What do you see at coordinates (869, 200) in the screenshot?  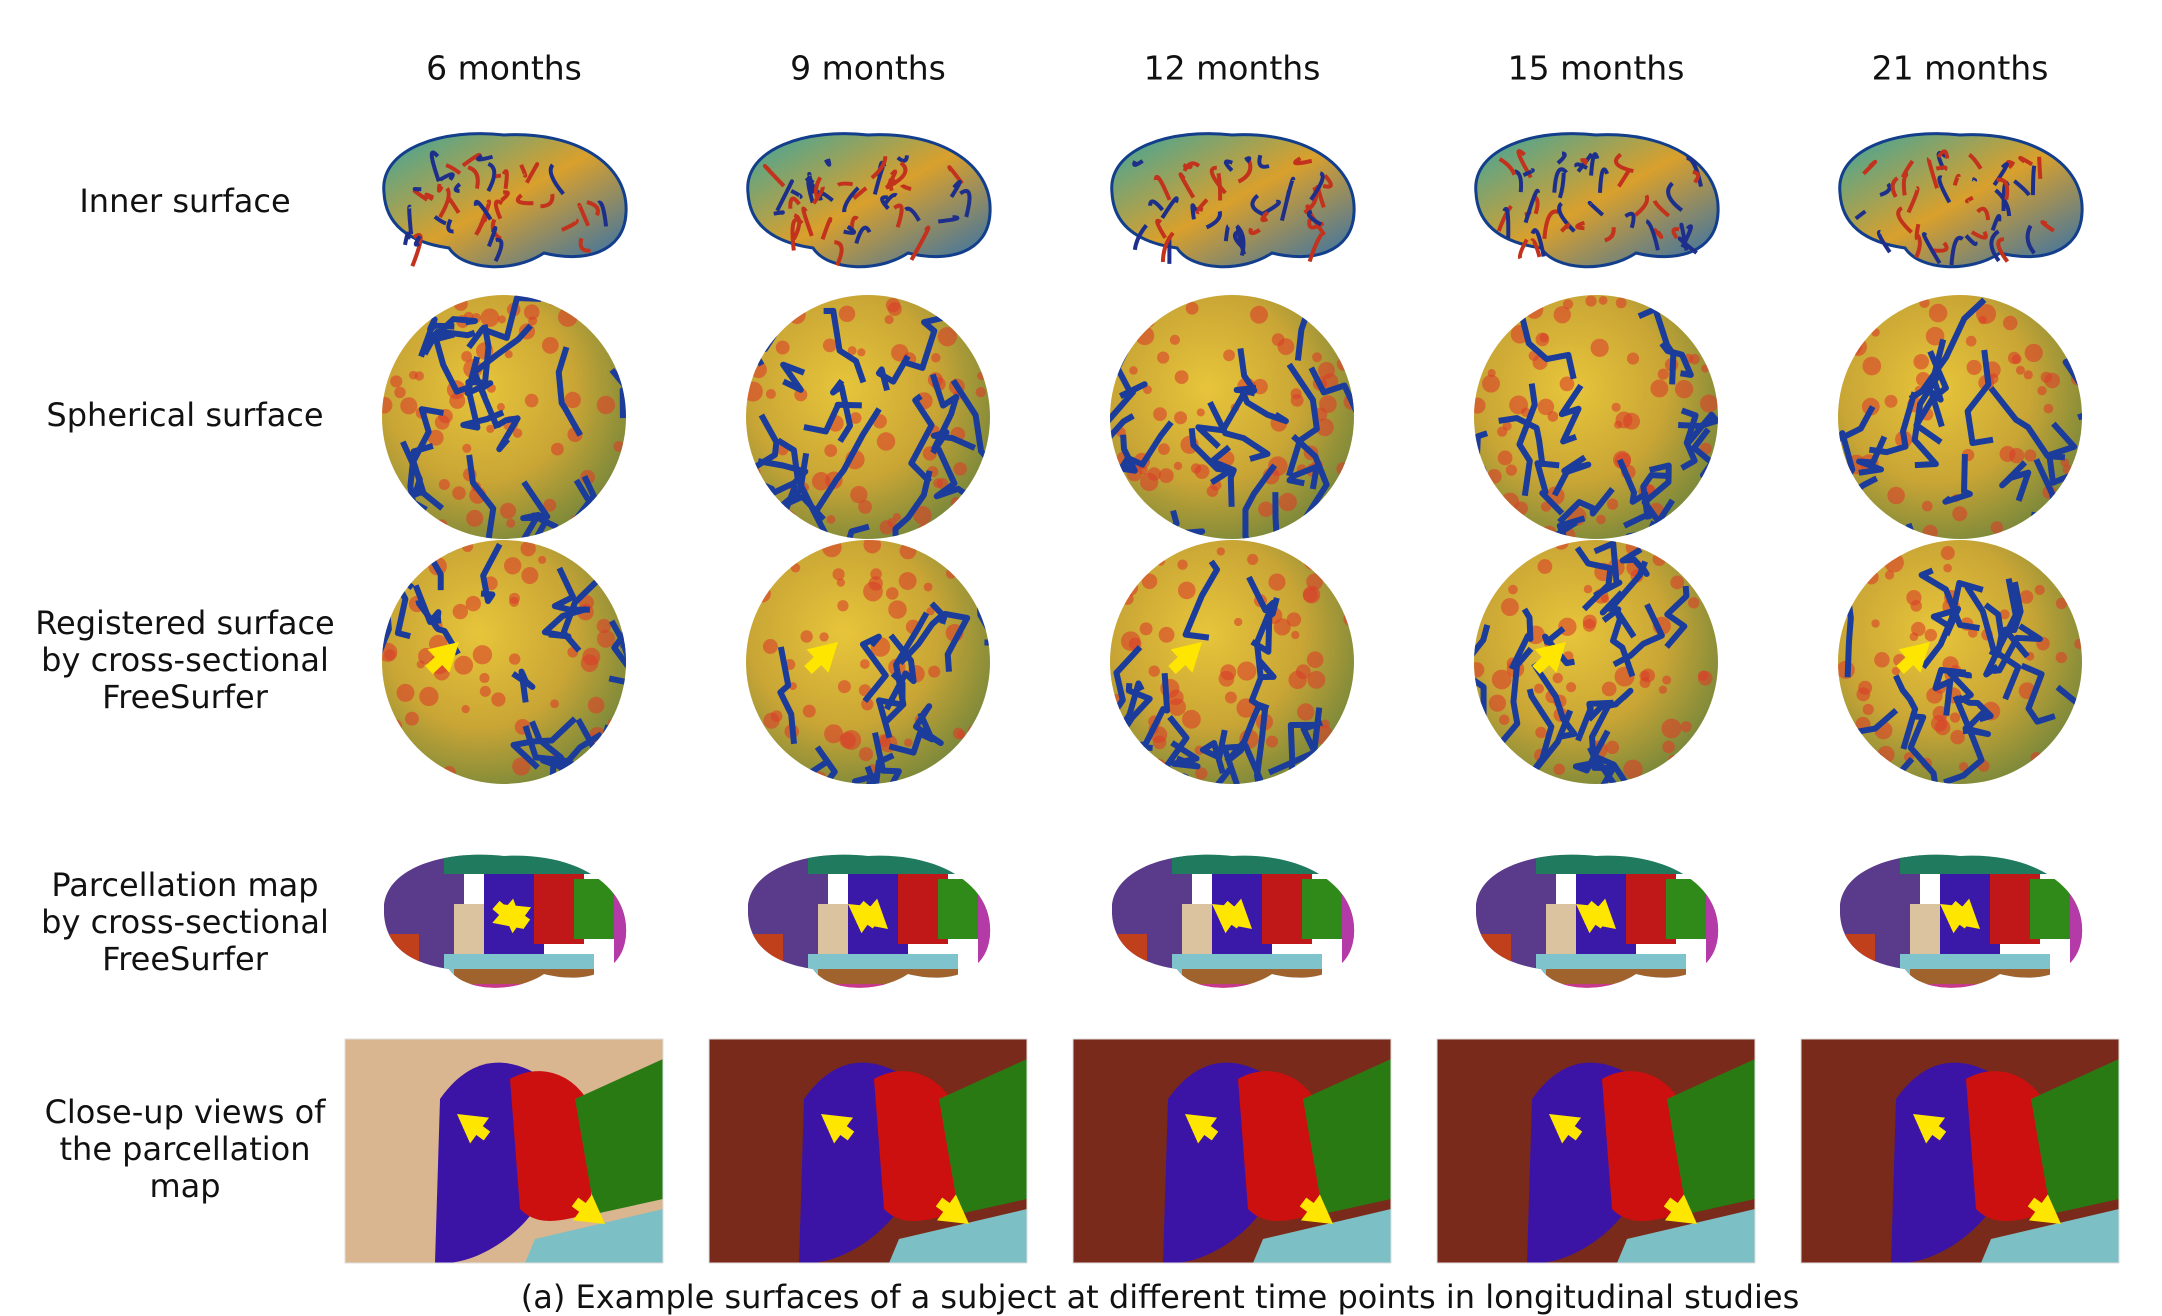 I see `brain` at bounding box center [869, 200].